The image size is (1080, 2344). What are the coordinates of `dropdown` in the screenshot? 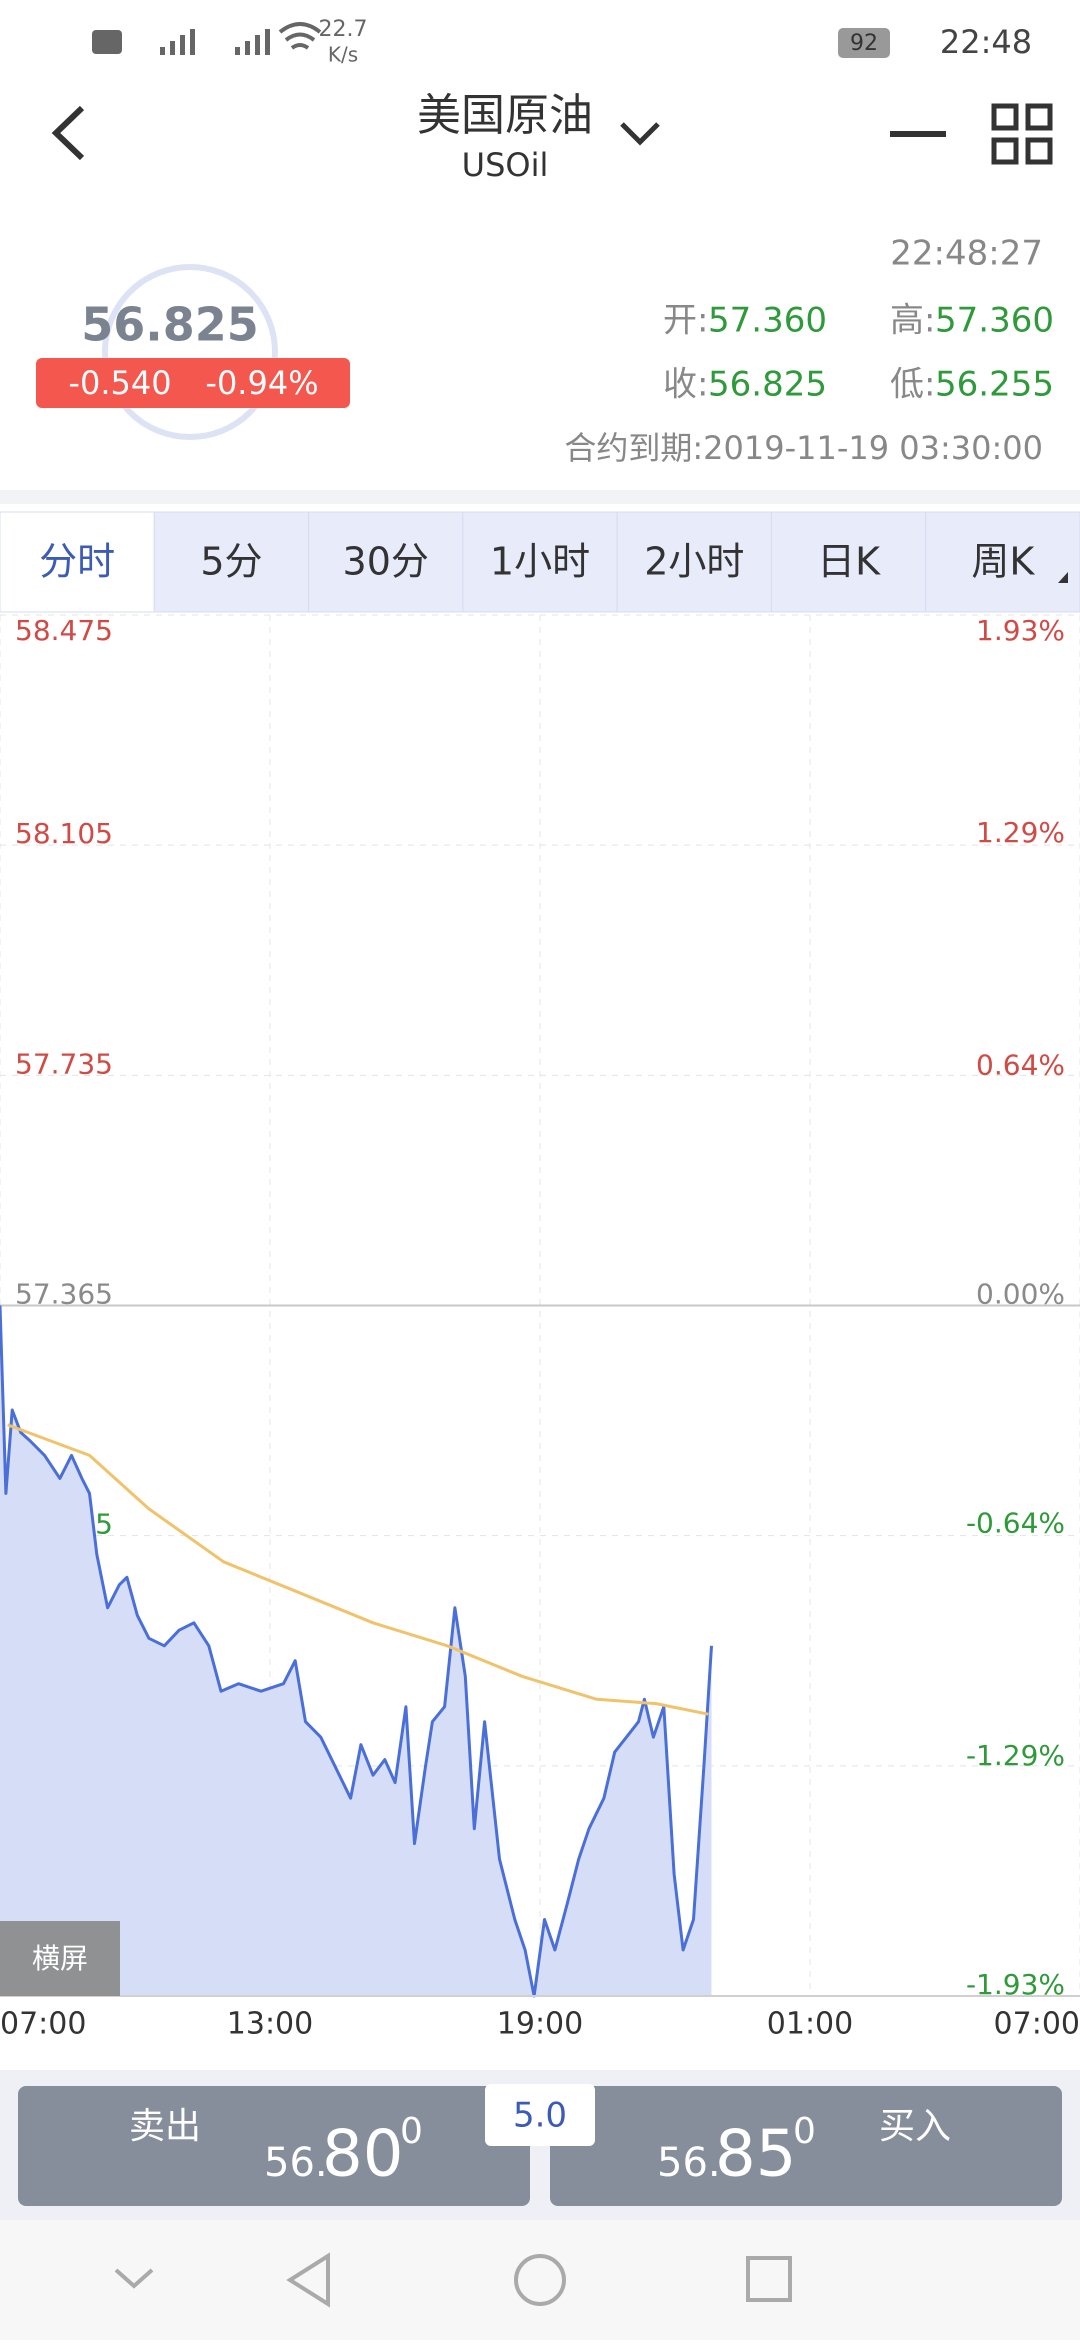 It's located at (640, 134).